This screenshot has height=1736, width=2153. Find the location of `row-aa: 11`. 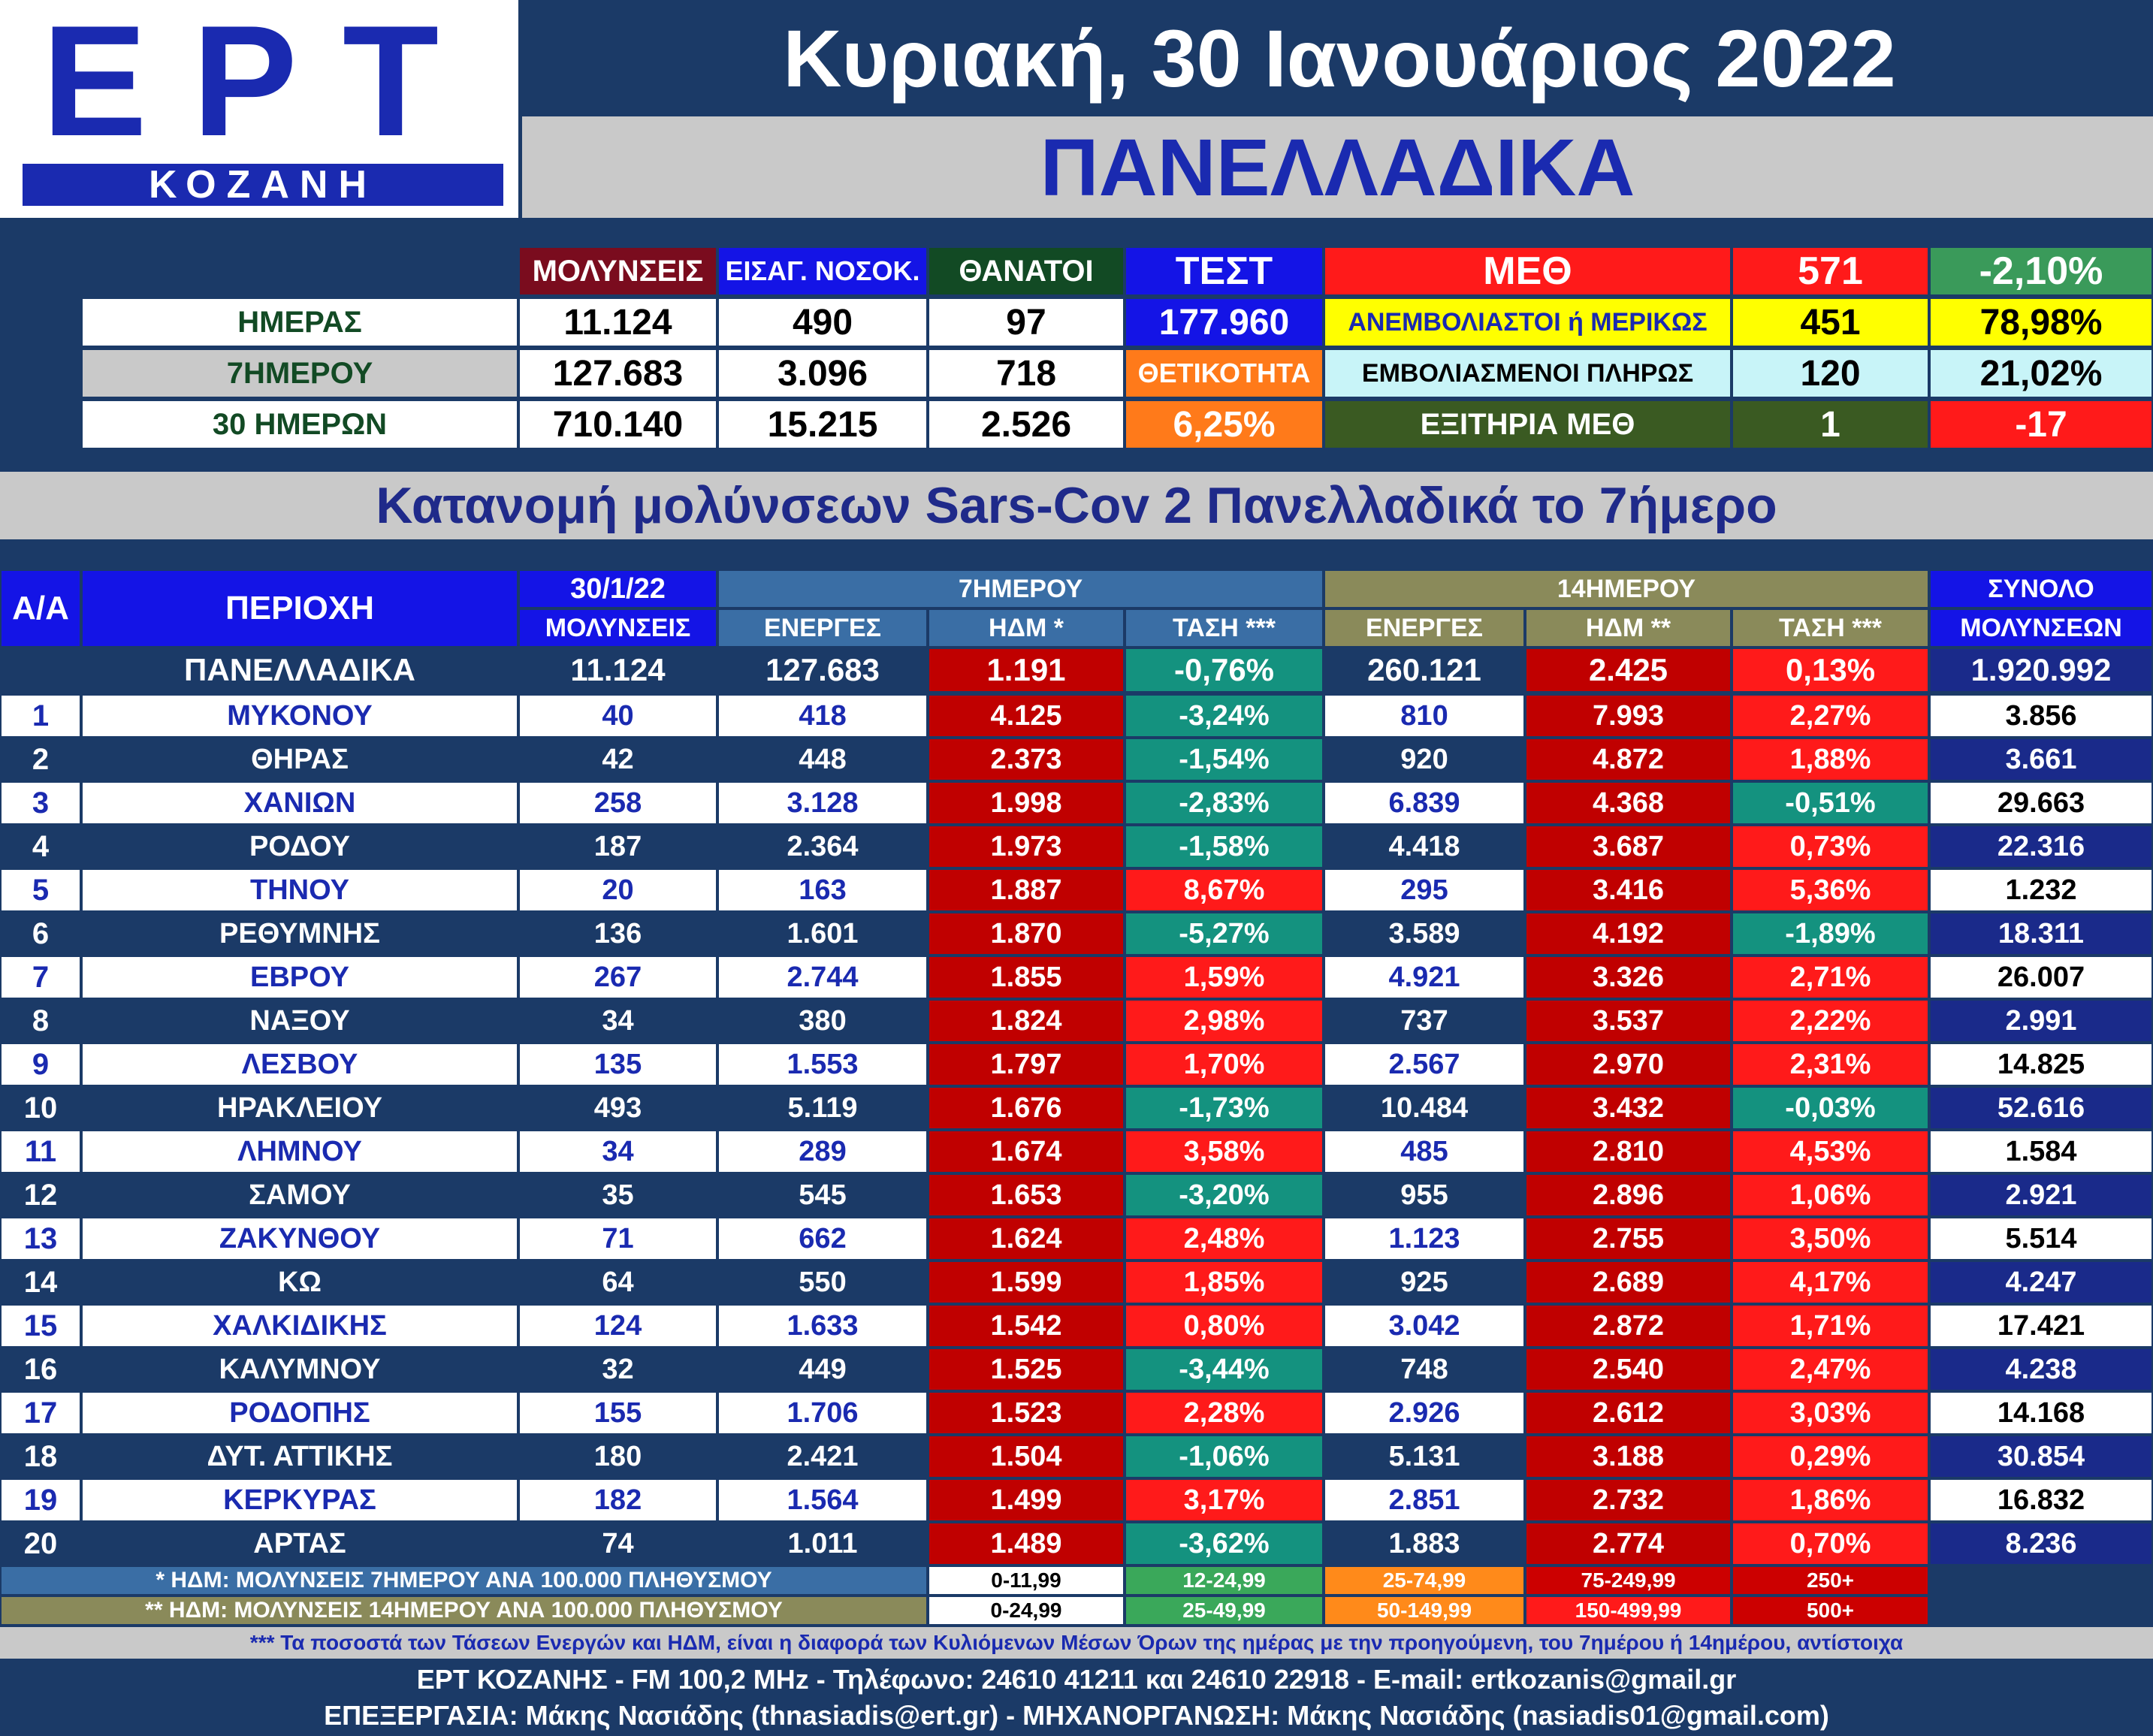

row-aa: 11 is located at coordinates (40, 1151).